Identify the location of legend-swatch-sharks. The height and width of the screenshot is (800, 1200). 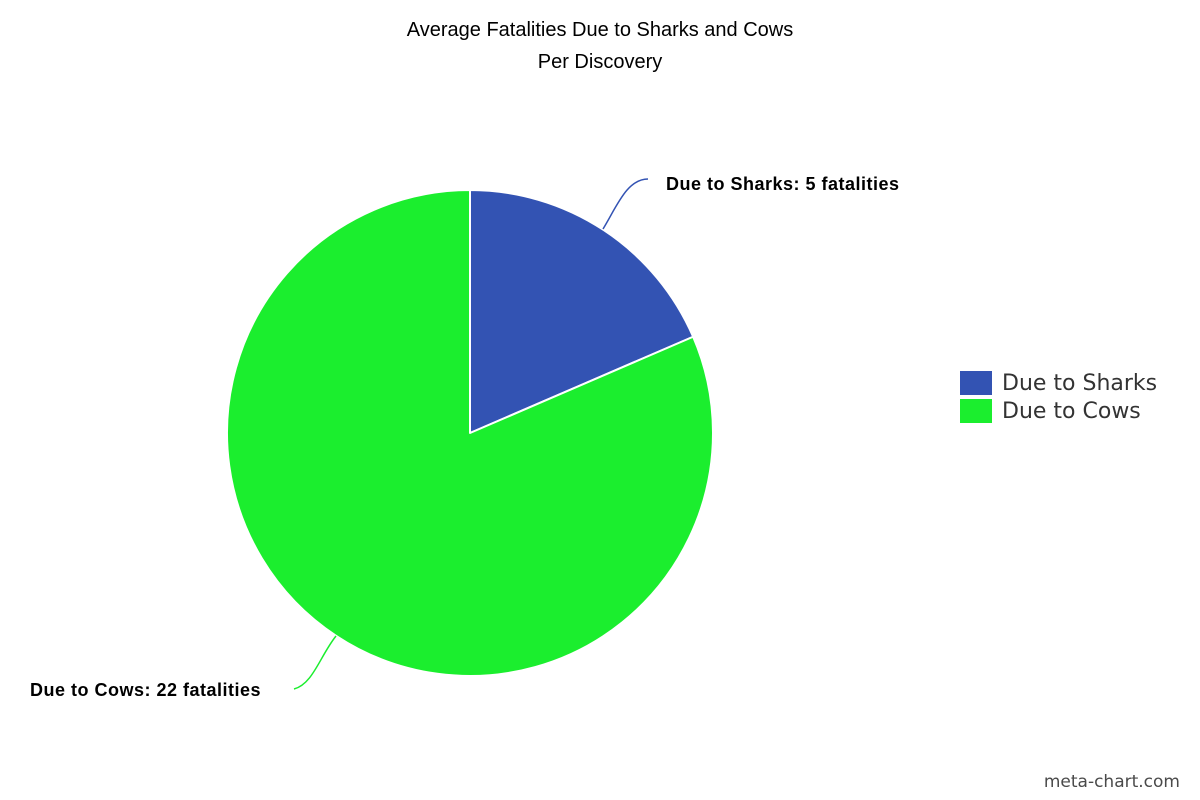
(976, 383).